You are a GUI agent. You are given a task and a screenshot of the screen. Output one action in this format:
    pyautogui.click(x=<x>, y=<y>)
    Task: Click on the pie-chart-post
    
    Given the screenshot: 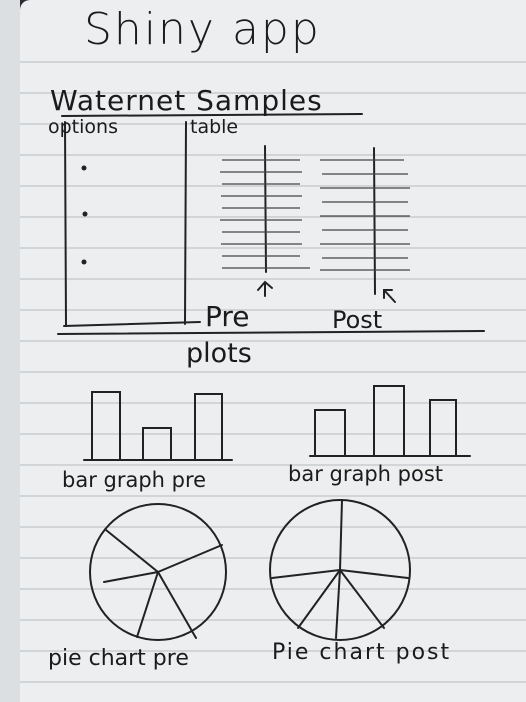 What is the action you would take?
    pyautogui.click(x=340, y=570)
    